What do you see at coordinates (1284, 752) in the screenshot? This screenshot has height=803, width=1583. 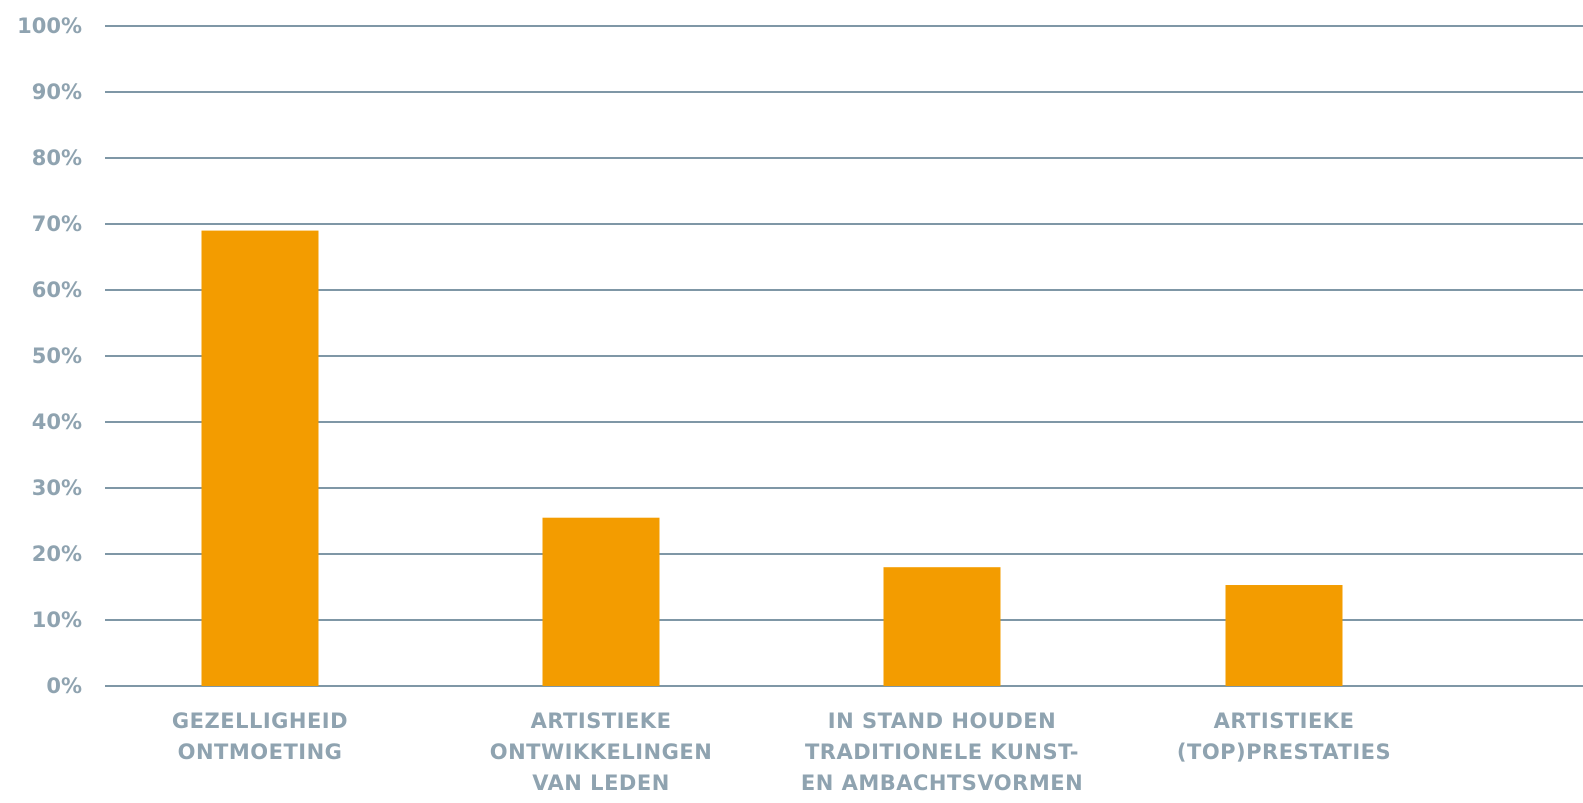 I see `x-category-label-line: (TOP)PRESTATIES` at bounding box center [1284, 752].